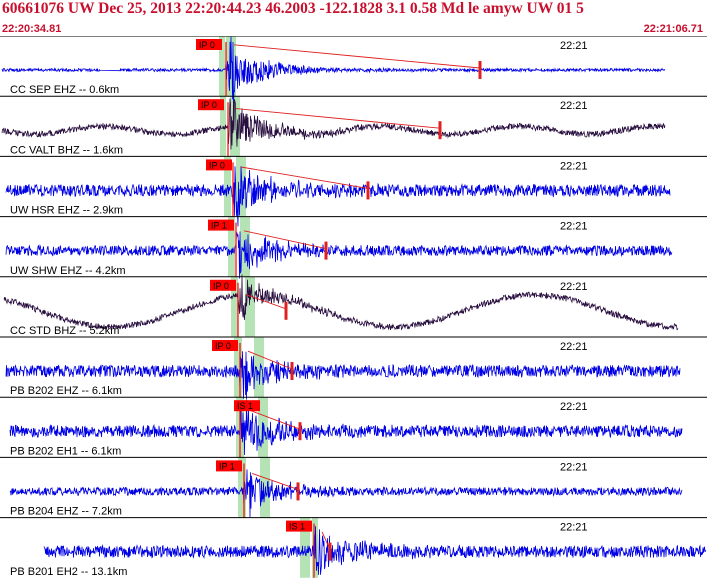 Image resolution: width=707 pixels, height=578 pixels. I want to click on end-time: 22:21:06.71, so click(673, 29).